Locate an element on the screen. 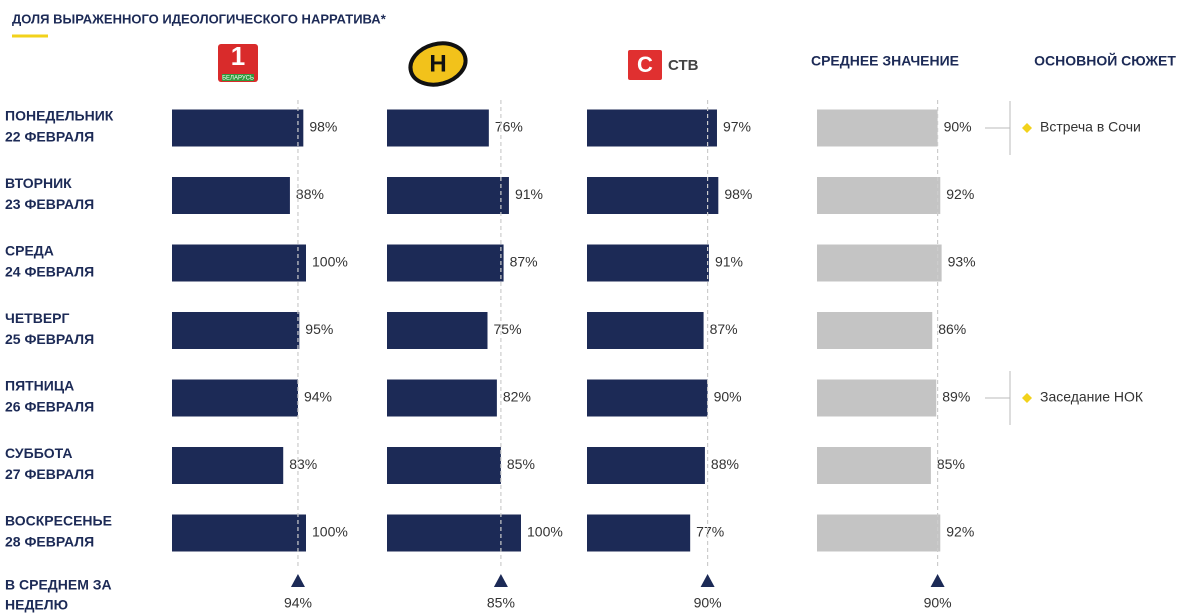  logo-text: СТВ is located at coordinates (683, 65).